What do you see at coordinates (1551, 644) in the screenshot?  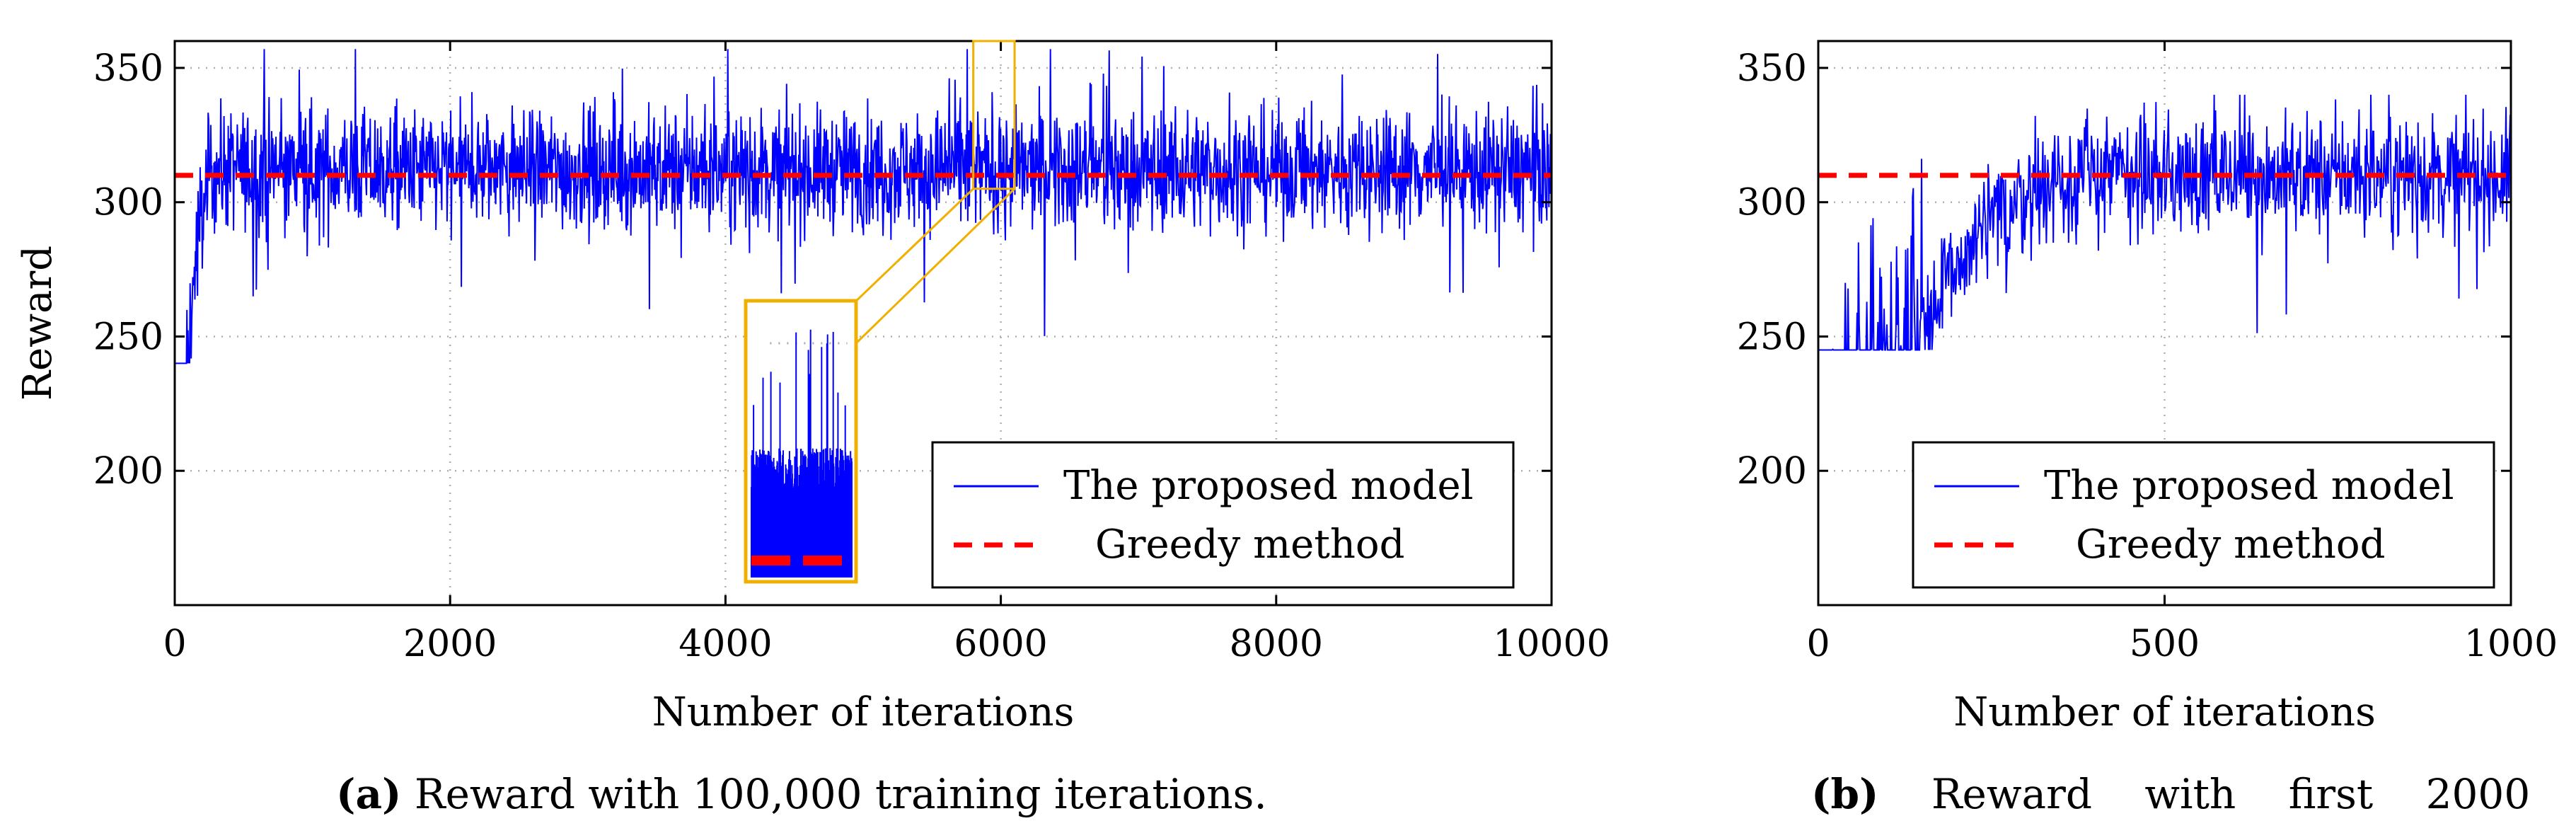 I see `x-tick-label: 10000` at bounding box center [1551, 644].